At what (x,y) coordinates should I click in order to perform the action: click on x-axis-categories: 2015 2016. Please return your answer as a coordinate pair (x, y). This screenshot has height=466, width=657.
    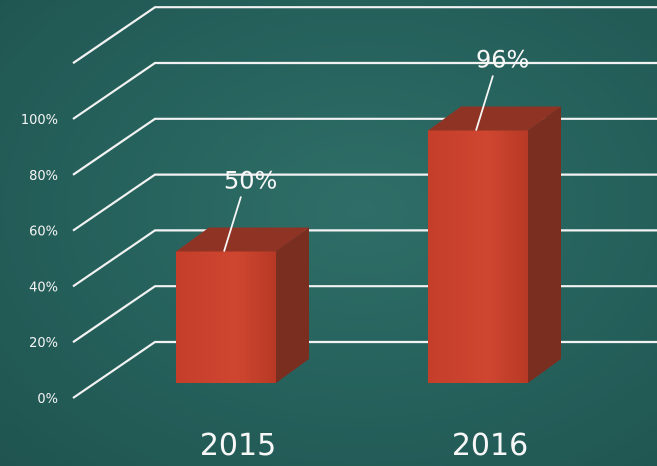
    Looking at the image, I should click on (364, 445).